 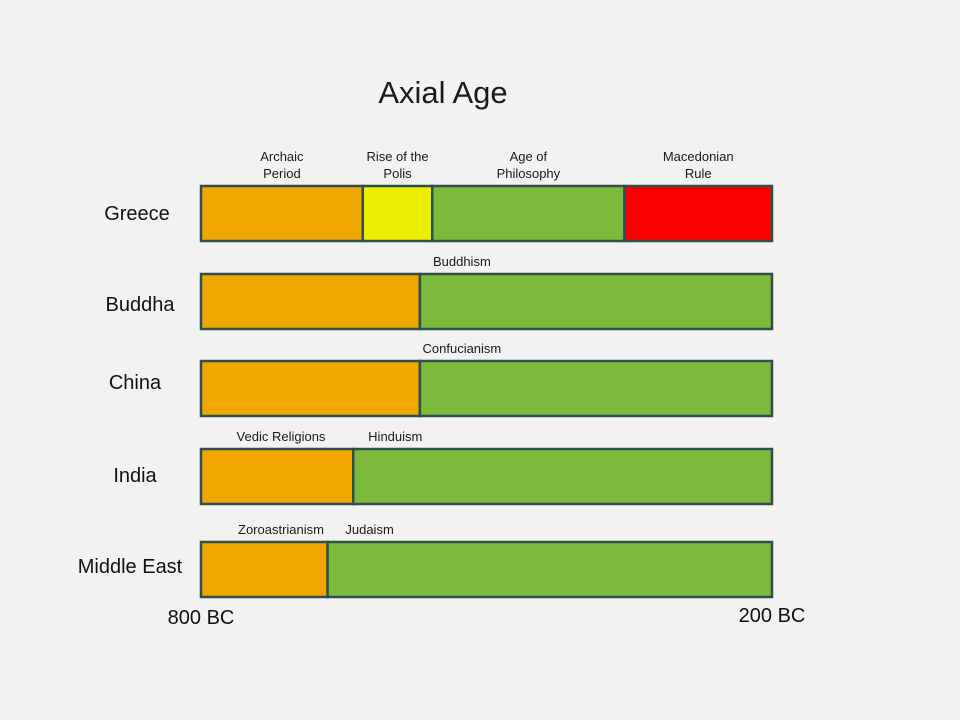 What do you see at coordinates (442, 92) in the screenshot?
I see `chart-title: Axial Age` at bounding box center [442, 92].